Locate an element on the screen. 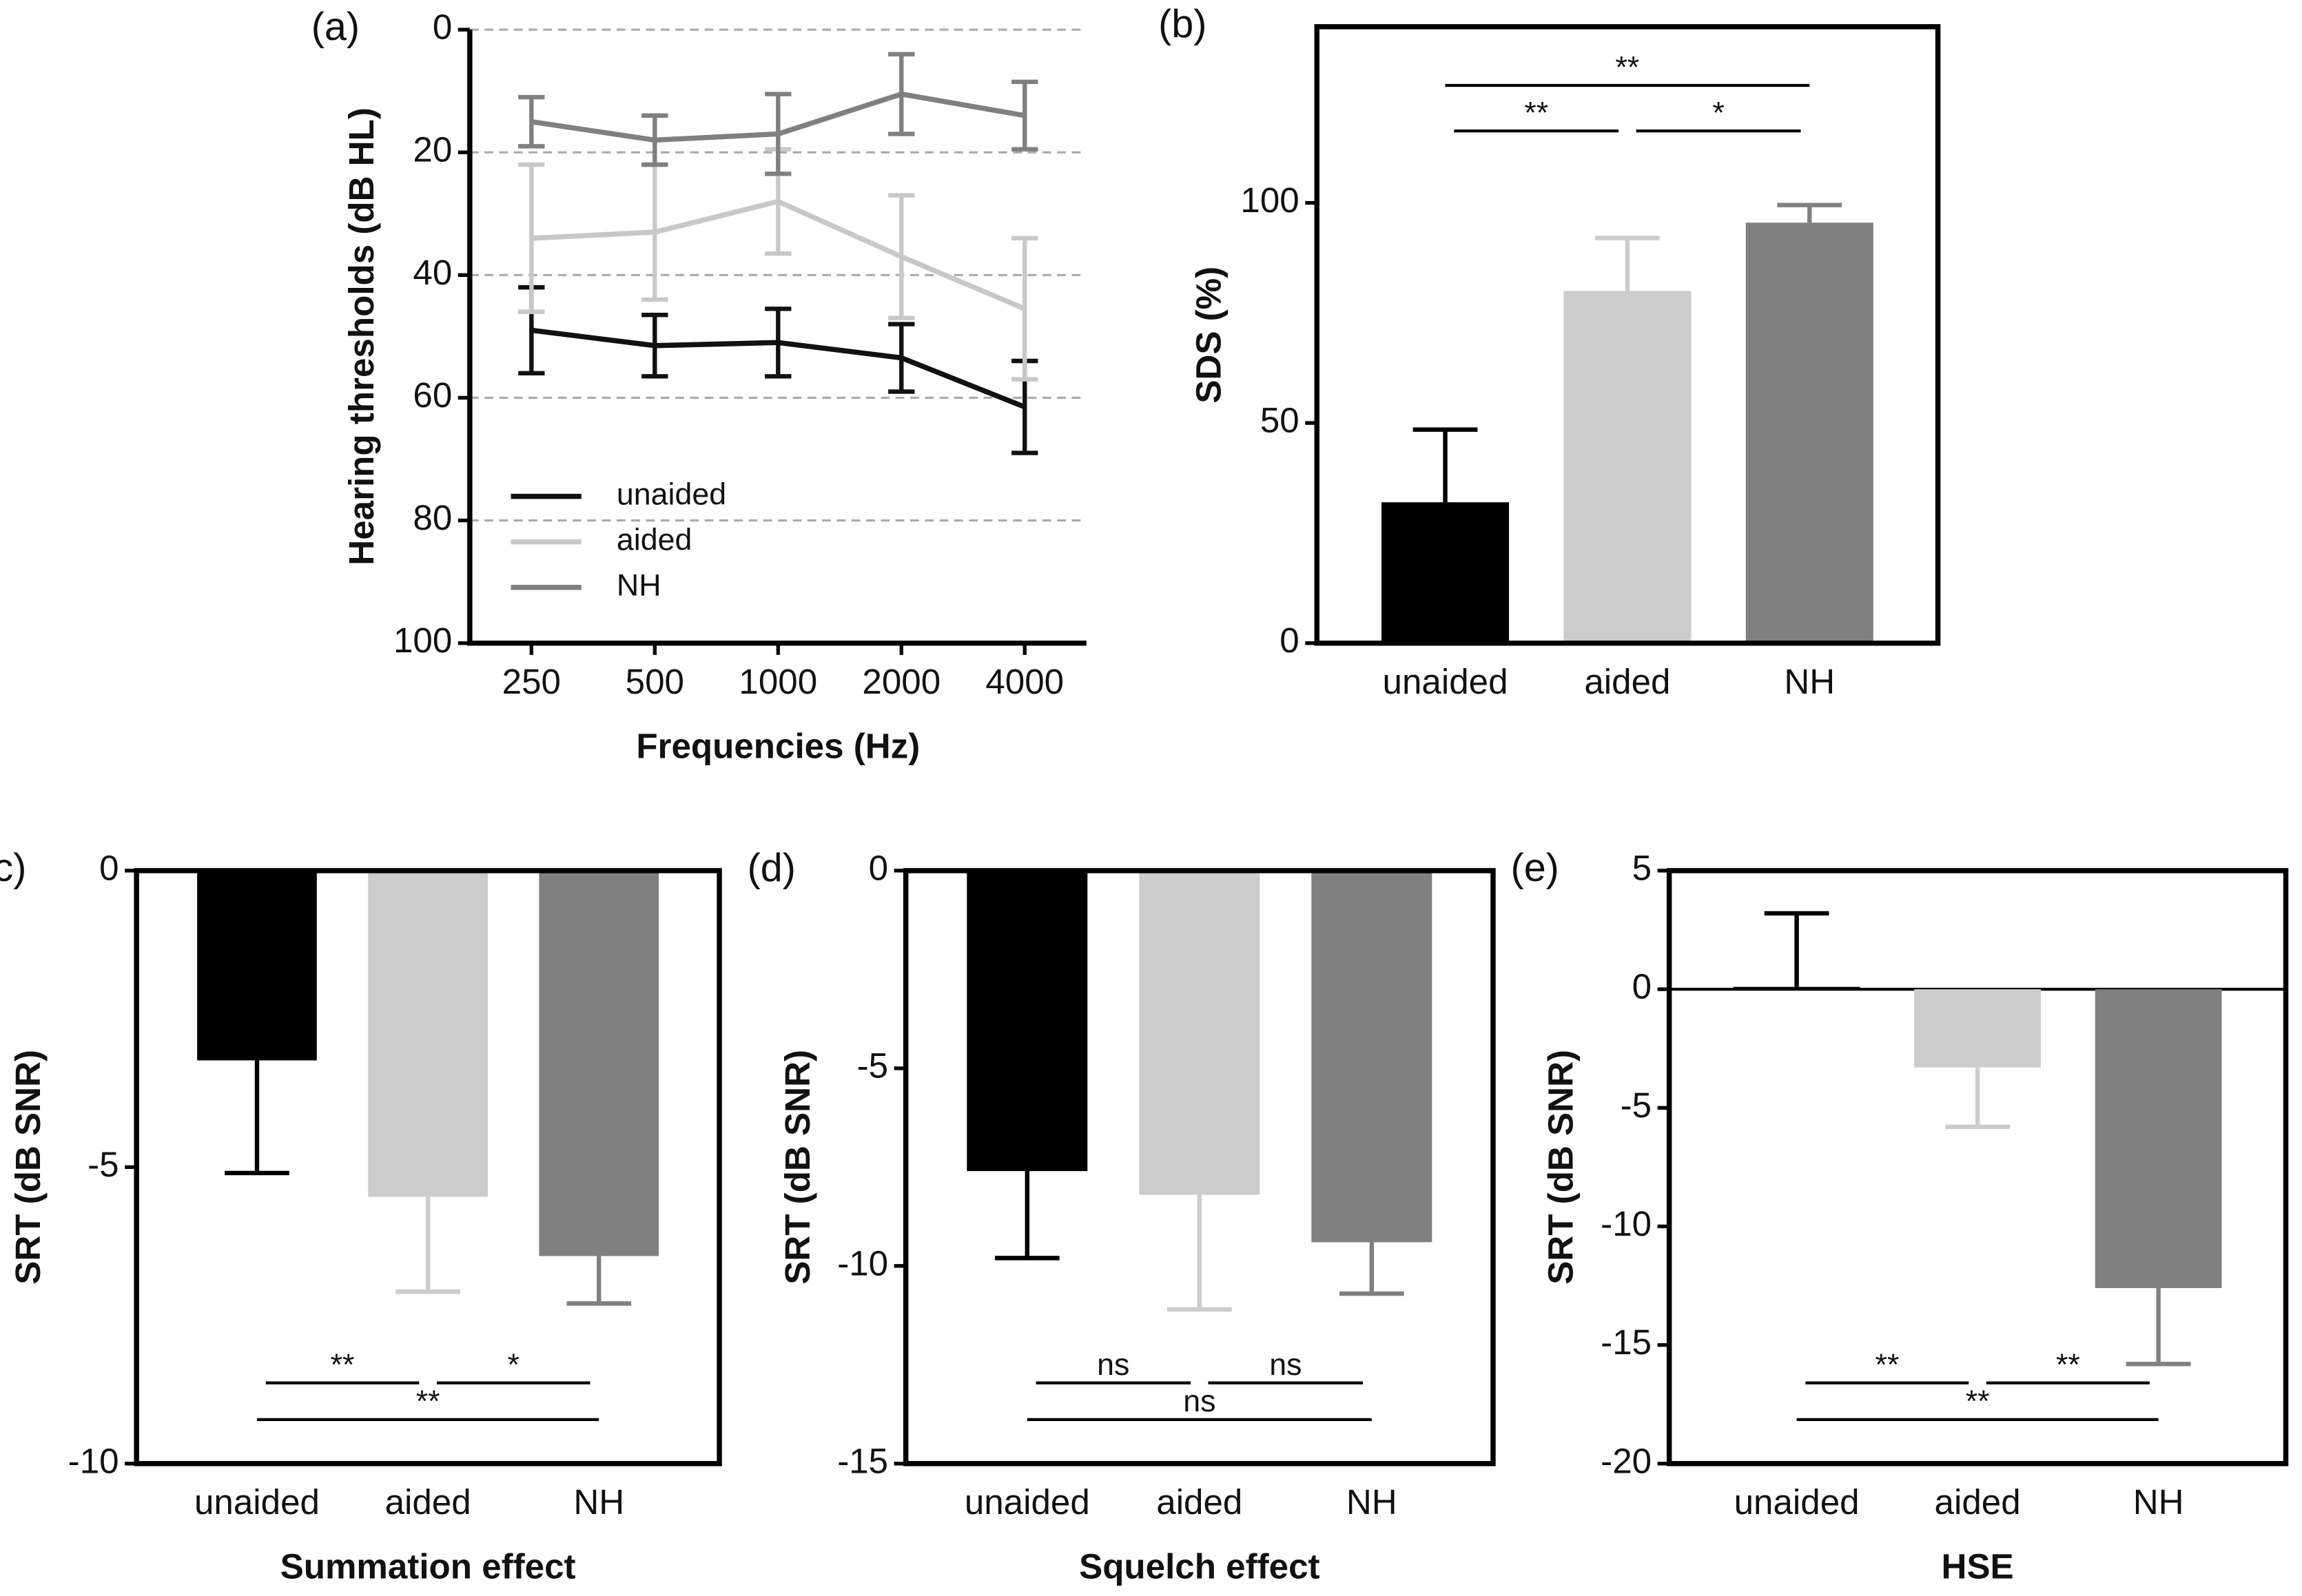 The height and width of the screenshot is (1596, 2302). legend-label: aided is located at coordinates (654, 539).